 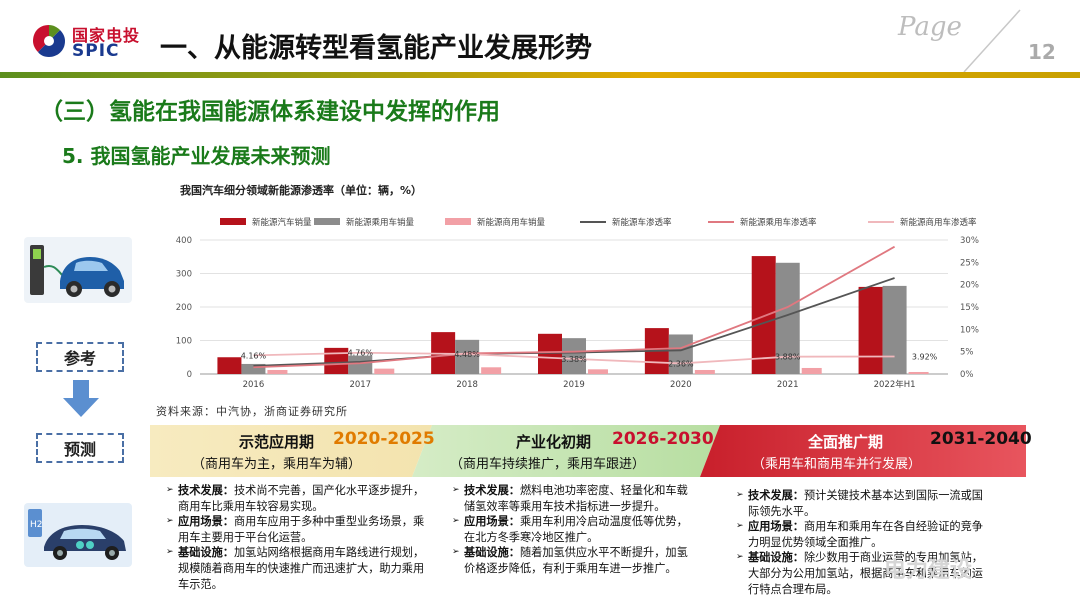 I want to click on forecast-label-box: 预测, so click(x=80, y=448).